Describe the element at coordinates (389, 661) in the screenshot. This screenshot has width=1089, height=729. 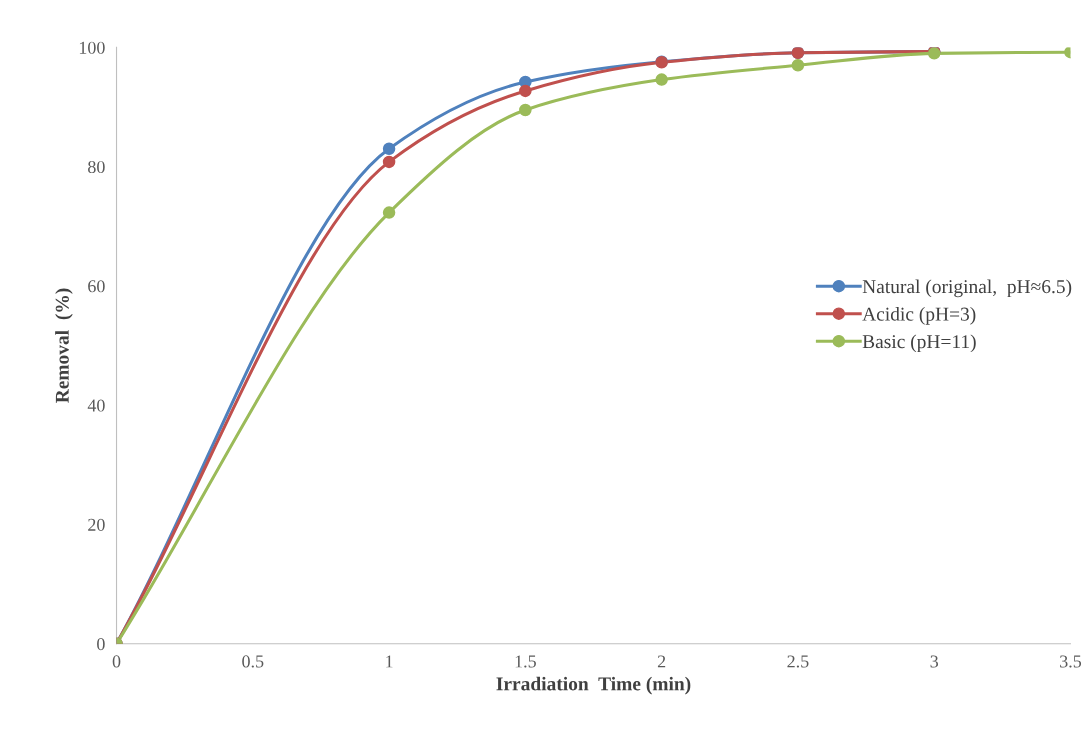
I see `x-tick-label: 1` at that location.